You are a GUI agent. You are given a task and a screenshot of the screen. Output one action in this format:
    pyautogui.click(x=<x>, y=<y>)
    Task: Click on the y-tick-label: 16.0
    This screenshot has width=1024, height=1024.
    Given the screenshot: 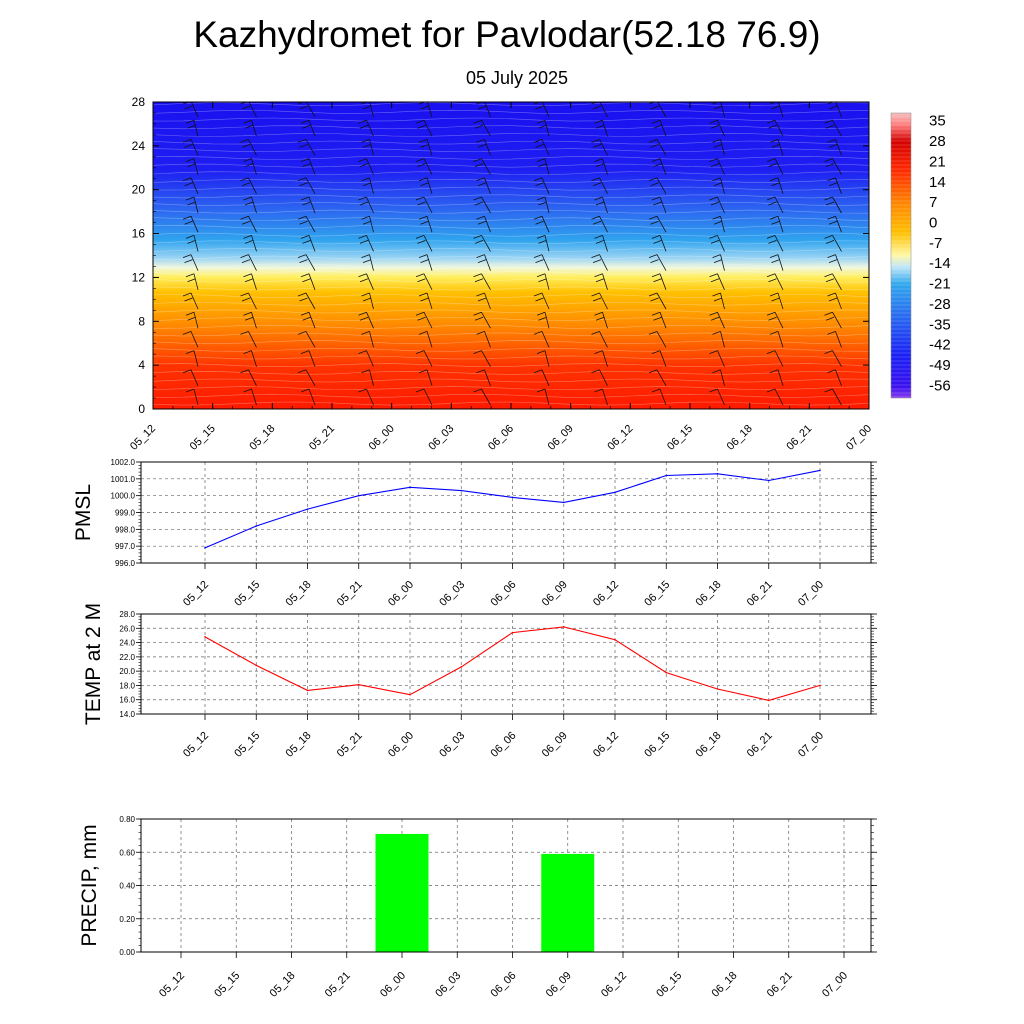 What is the action you would take?
    pyautogui.click(x=127, y=700)
    